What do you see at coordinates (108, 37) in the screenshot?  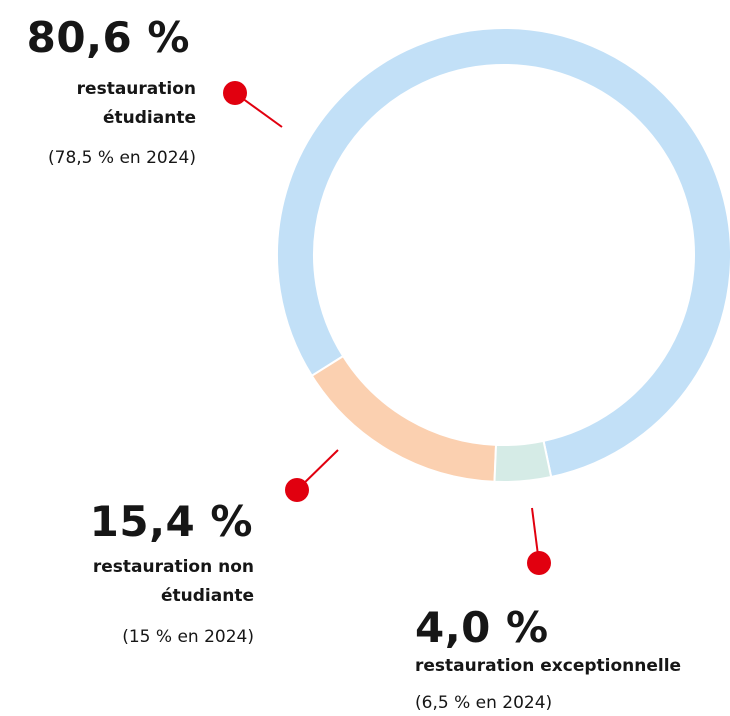 I see `value-label: 80,6 %` at bounding box center [108, 37].